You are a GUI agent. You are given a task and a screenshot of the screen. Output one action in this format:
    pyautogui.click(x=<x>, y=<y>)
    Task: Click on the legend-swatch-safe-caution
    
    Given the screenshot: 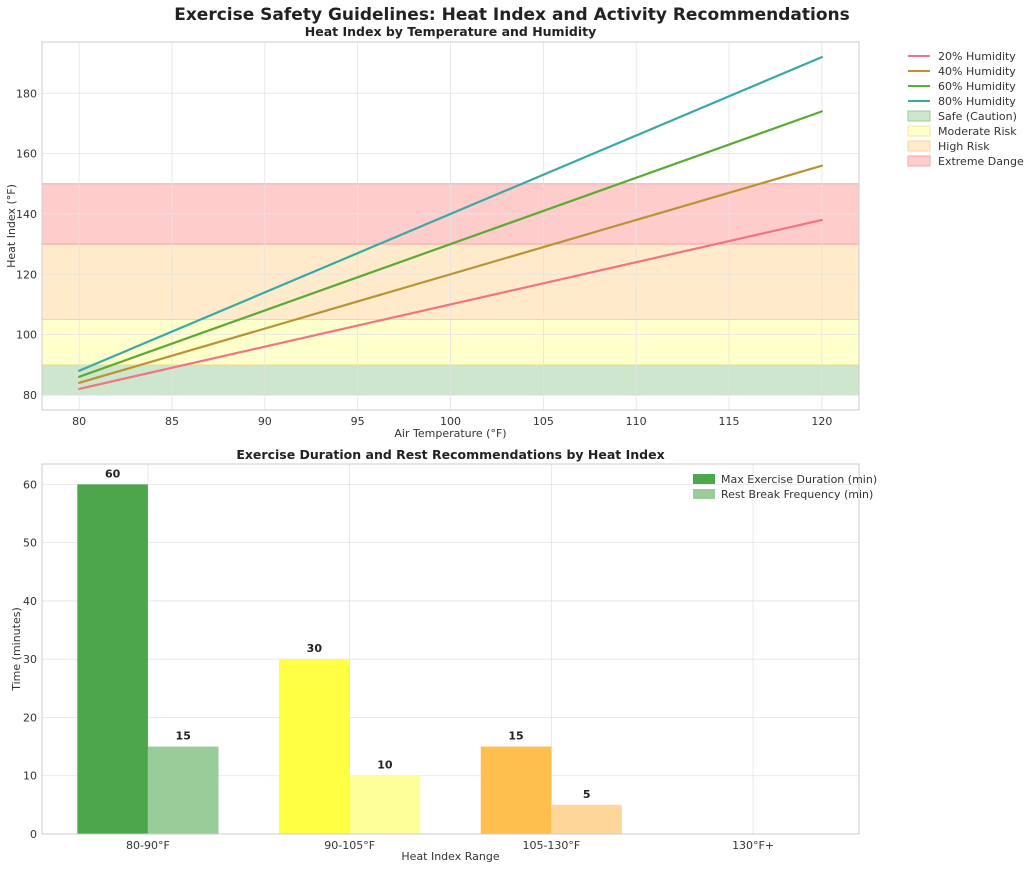 What is the action you would take?
    pyautogui.click(x=919, y=116)
    